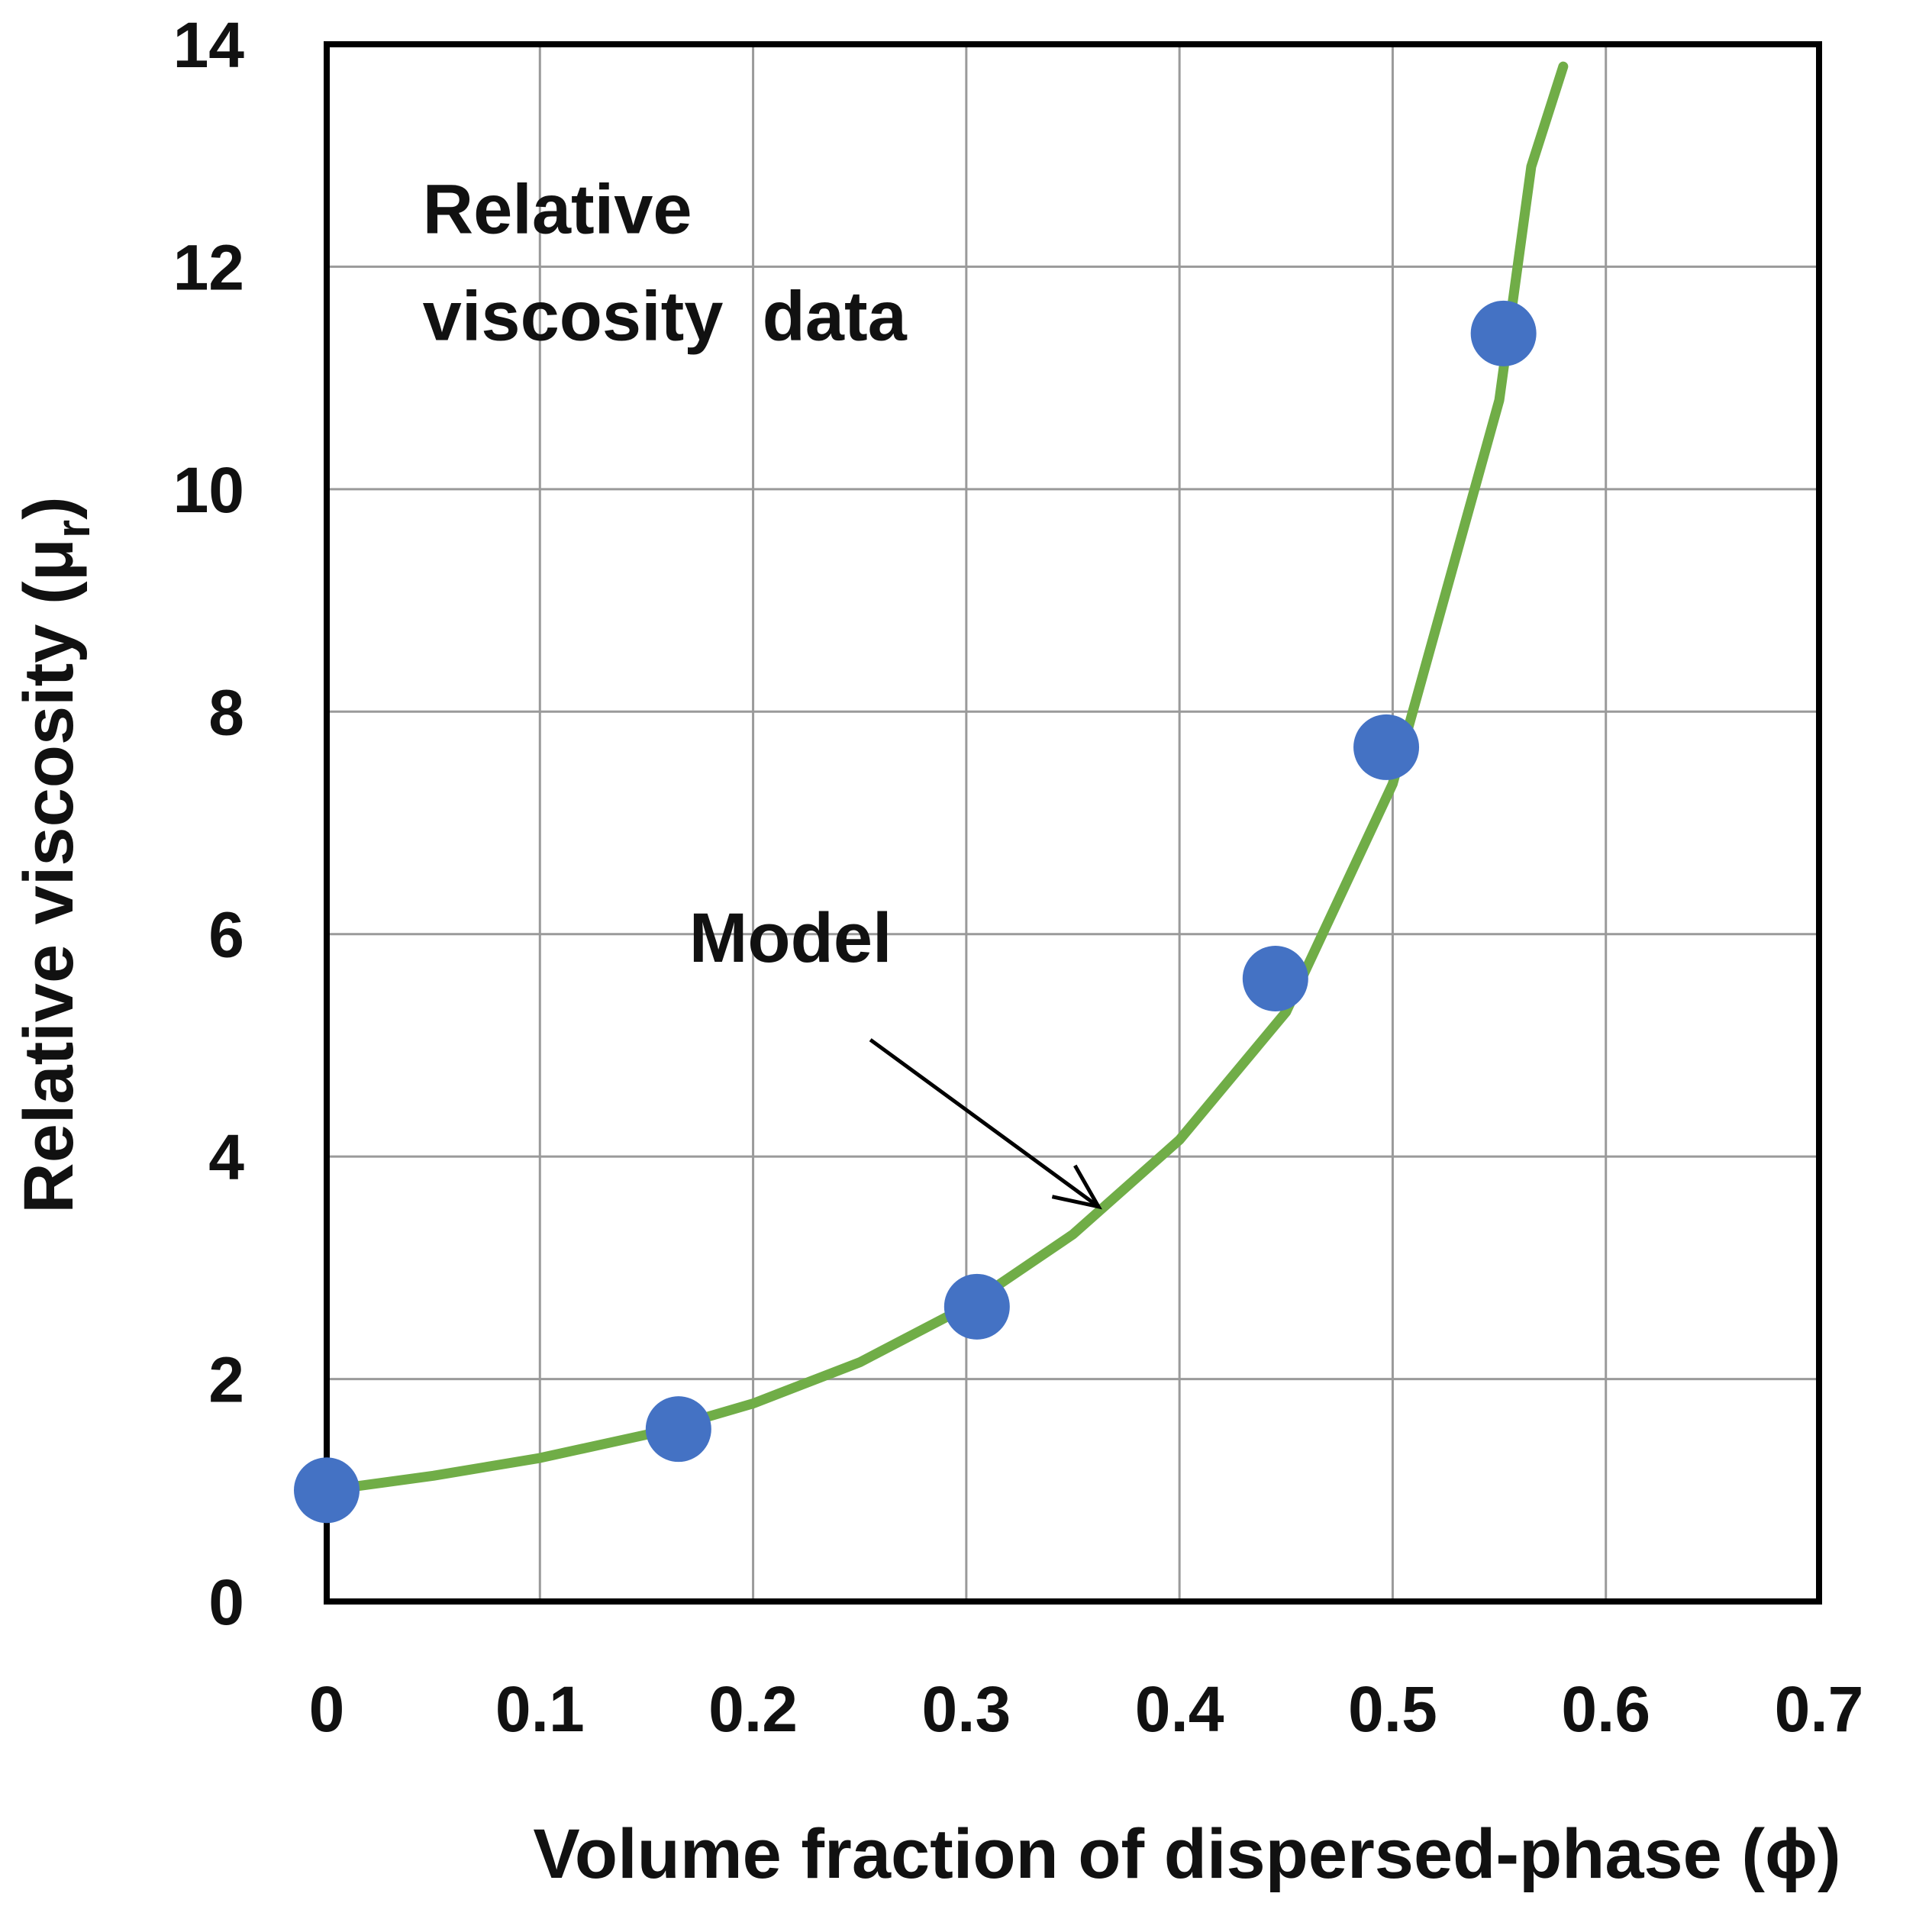 The height and width of the screenshot is (1932, 1916). What do you see at coordinates (1076, 1187) in the screenshot?
I see `model-arrow-head` at bounding box center [1076, 1187].